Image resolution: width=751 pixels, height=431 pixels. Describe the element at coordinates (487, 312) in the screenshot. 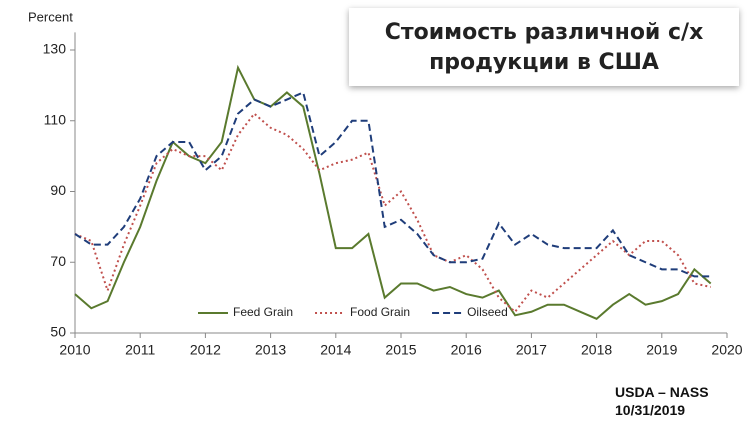

I see `legend-label: Oilseed` at that location.